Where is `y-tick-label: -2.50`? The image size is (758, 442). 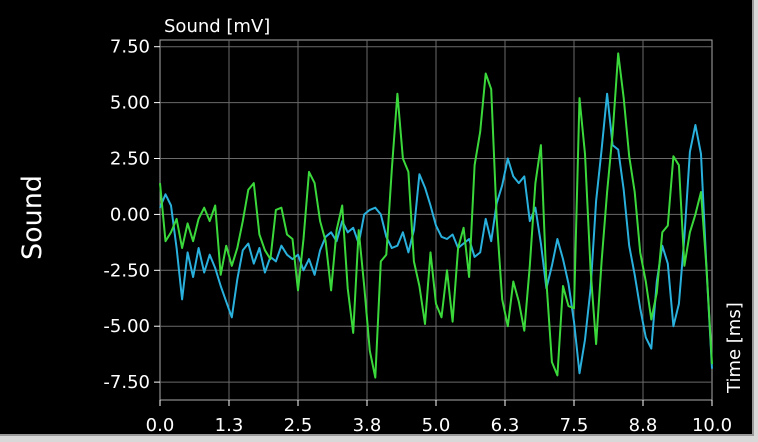
y-tick-label: -2.50 is located at coordinates (126, 270).